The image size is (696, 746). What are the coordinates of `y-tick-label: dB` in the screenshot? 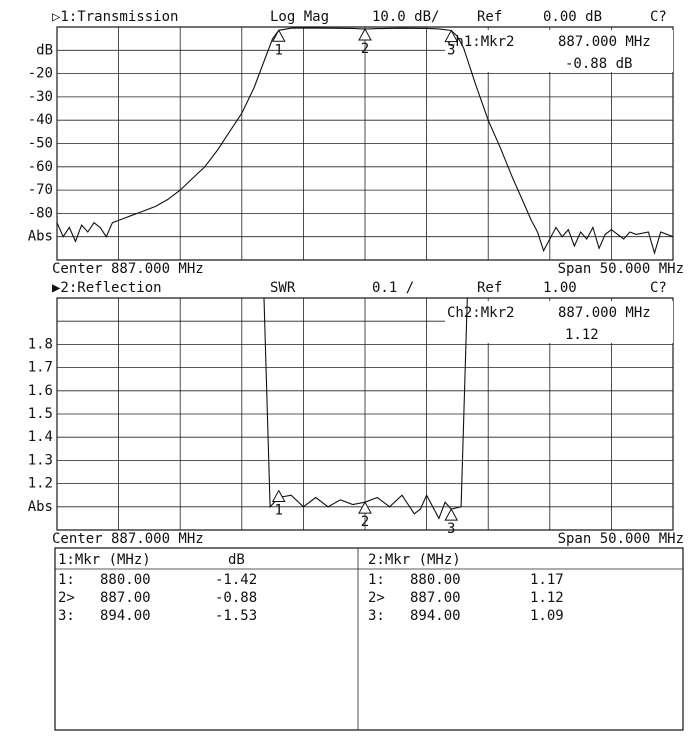 It's located at (44, 50).